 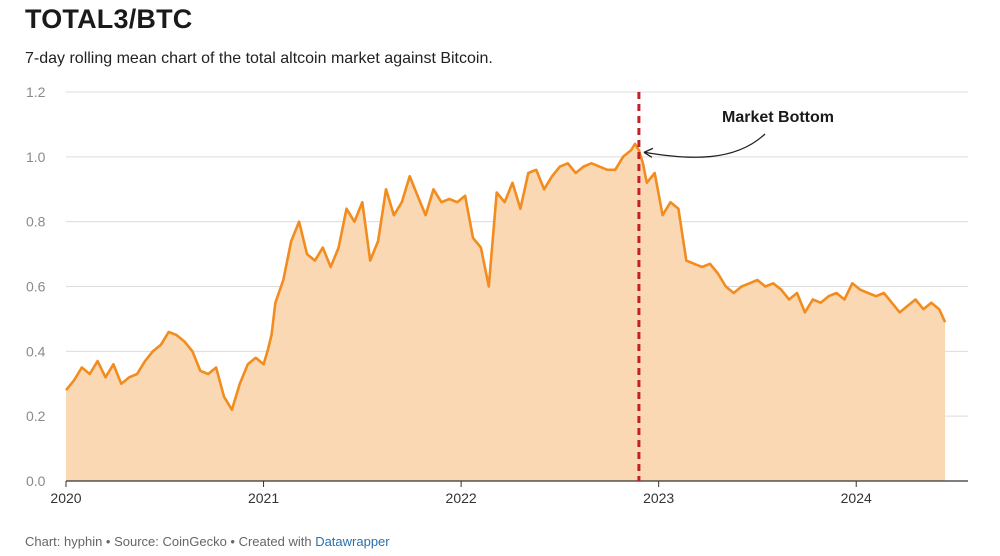 What do you see at coordinates (705, 145) in the screenshot?
I see `annotation-arrow` at bounding box center [705, 145].